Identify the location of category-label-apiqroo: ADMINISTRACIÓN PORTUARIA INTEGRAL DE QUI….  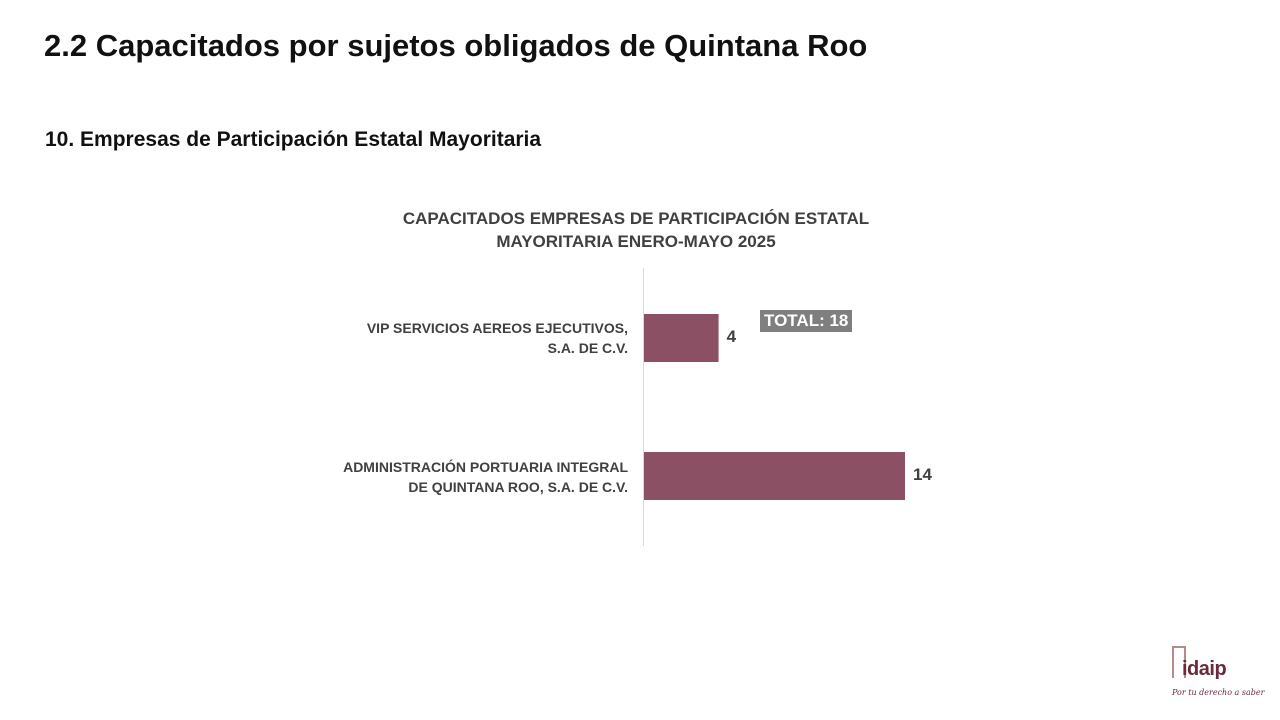
(485, 477).